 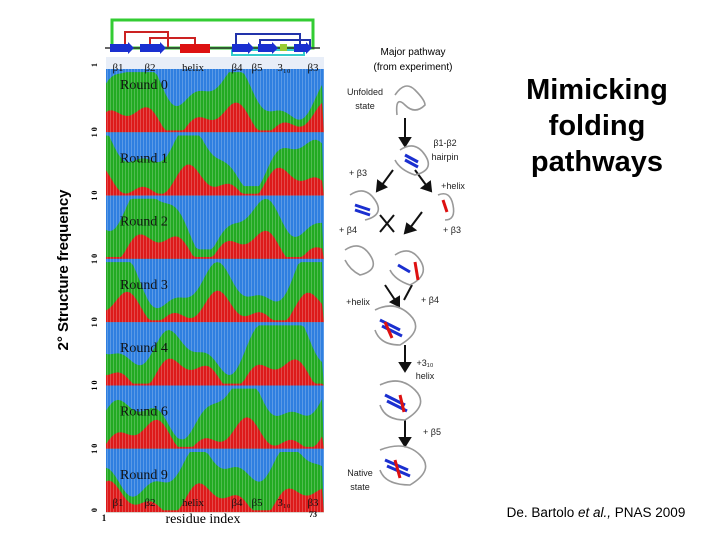 I want to click on y-tick-label: 1, so click(x=94, y=65).